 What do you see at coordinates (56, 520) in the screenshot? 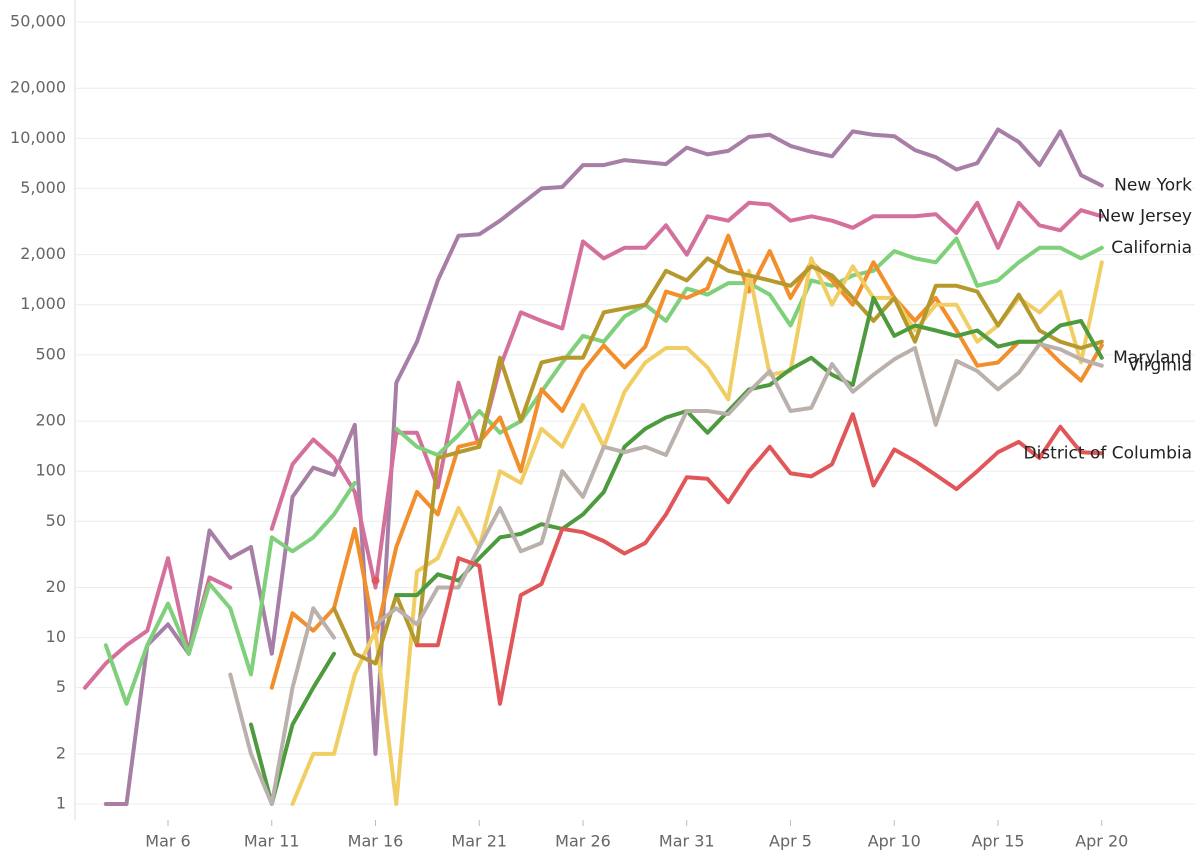
I see `y-tick-label: 50` at bounding box center [56, 520].